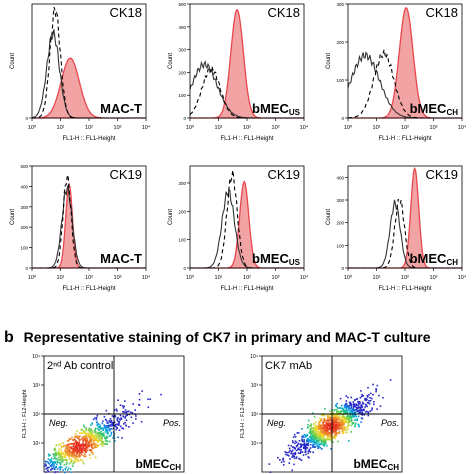 Image resolution: width=474 pixels, height=474 pixels. Describe the element at coordinates (219, 128) in the screenshot. I see `x-tick-label: 10¹` at that location.